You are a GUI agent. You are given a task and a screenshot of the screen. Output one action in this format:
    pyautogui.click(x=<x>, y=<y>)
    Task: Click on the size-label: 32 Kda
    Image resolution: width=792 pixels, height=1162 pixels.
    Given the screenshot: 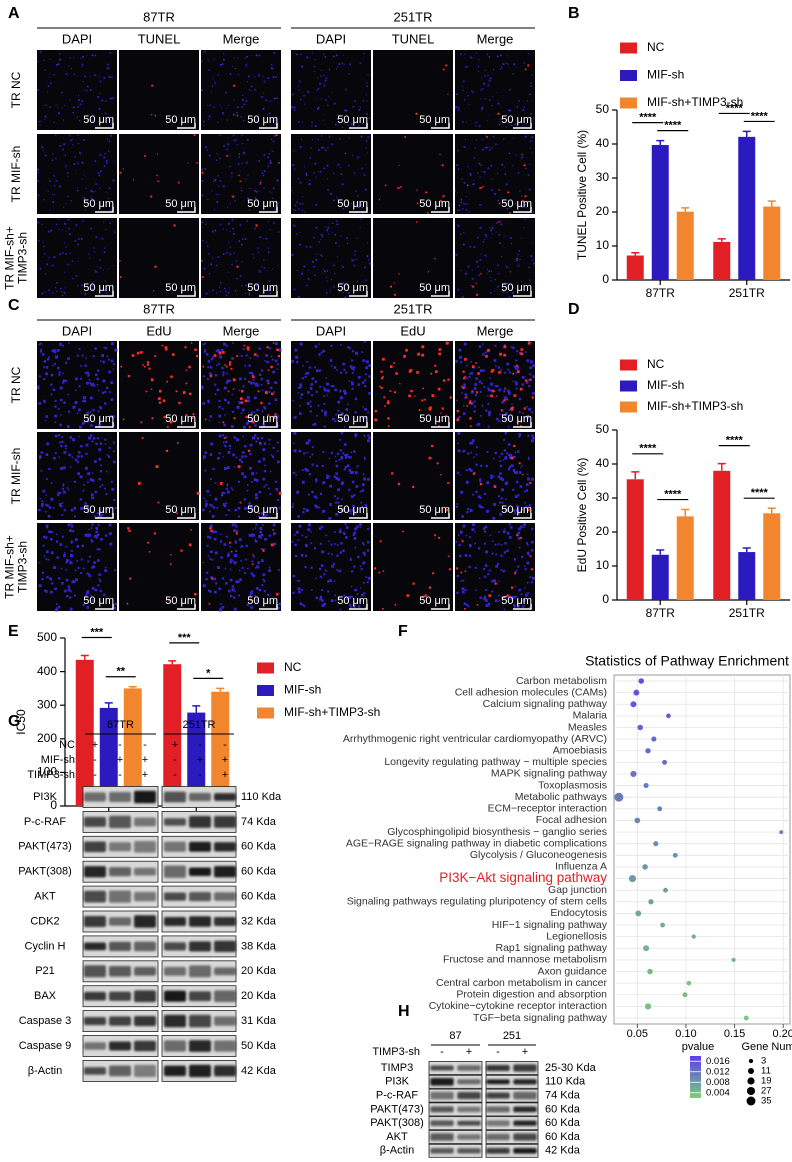 What is the action you would take?
    pyautogui.click(x=259, y=921)
    